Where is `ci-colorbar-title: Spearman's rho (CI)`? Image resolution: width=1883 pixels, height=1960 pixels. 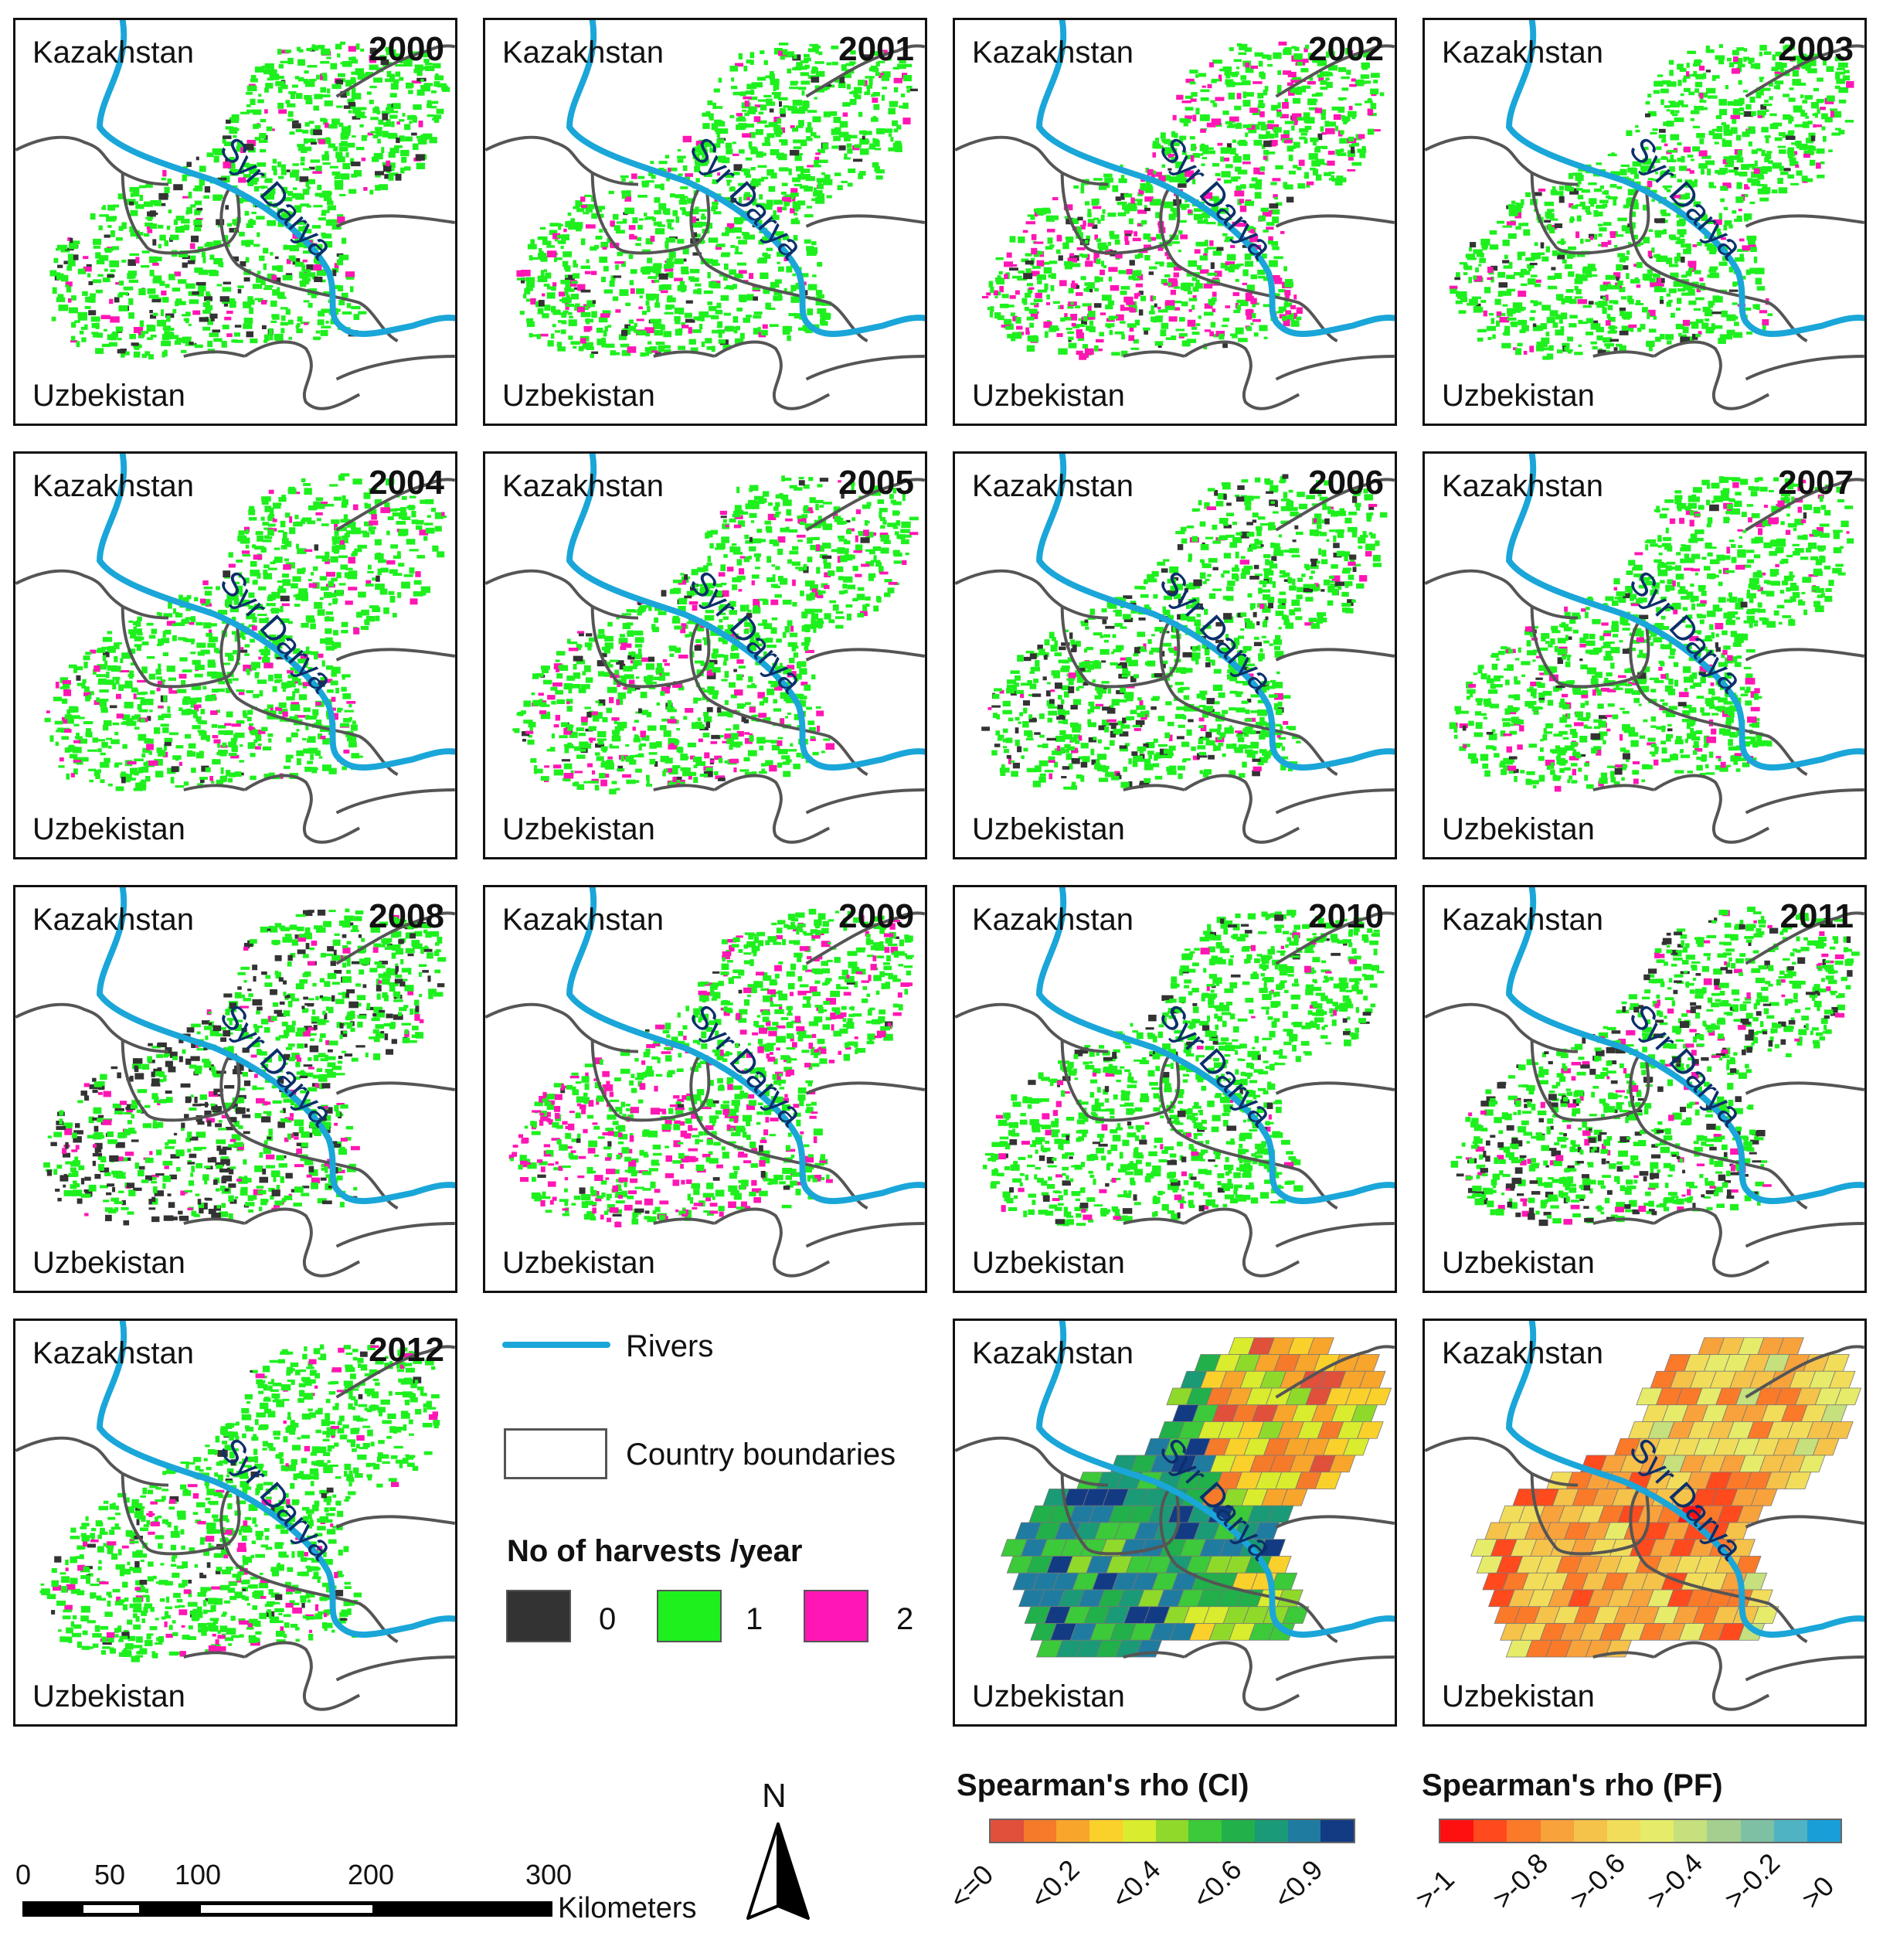 ci-colorbar-title: Spearman's rho (CI) is located at coordinates (1103, 1785).